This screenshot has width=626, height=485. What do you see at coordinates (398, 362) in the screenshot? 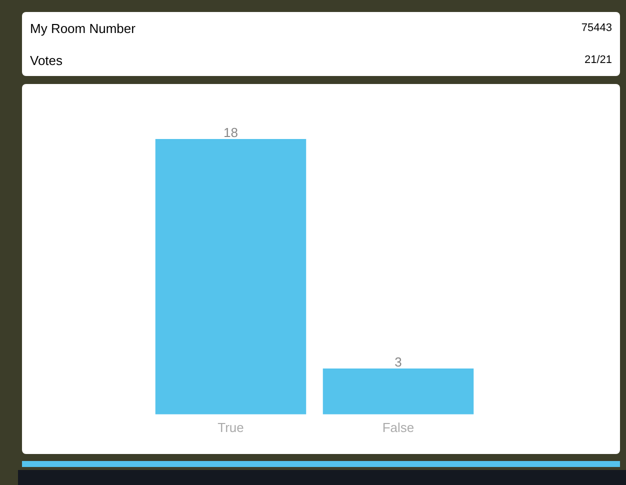
I see `data-label: 3` at bounding box center [398, 362].